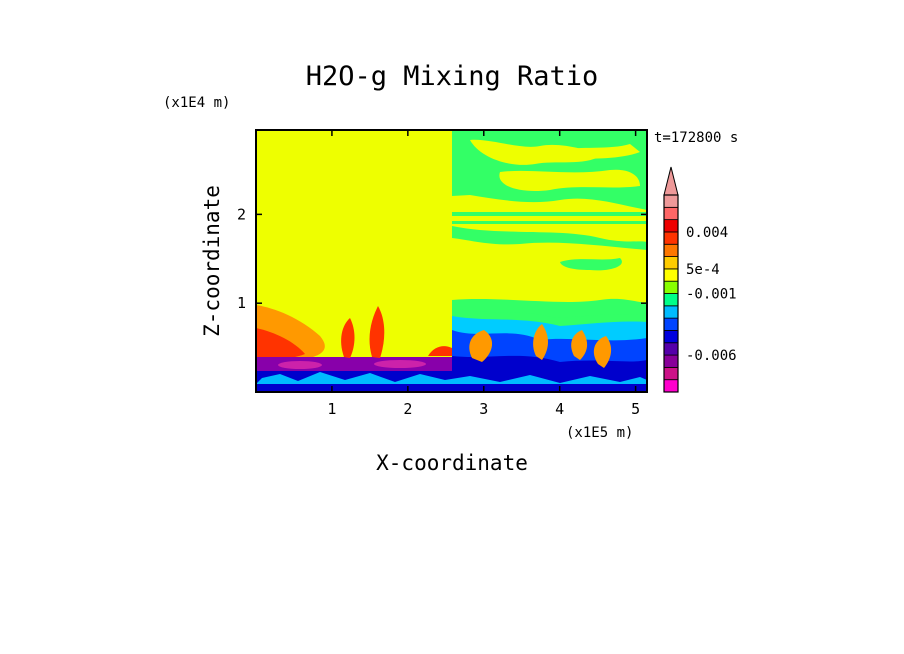 The height and width of the screenshot is (654, 904). What do you see at coordinates (549, 317) in the screenshot?
I see `green-fringe` at bounding box center [549, 317].